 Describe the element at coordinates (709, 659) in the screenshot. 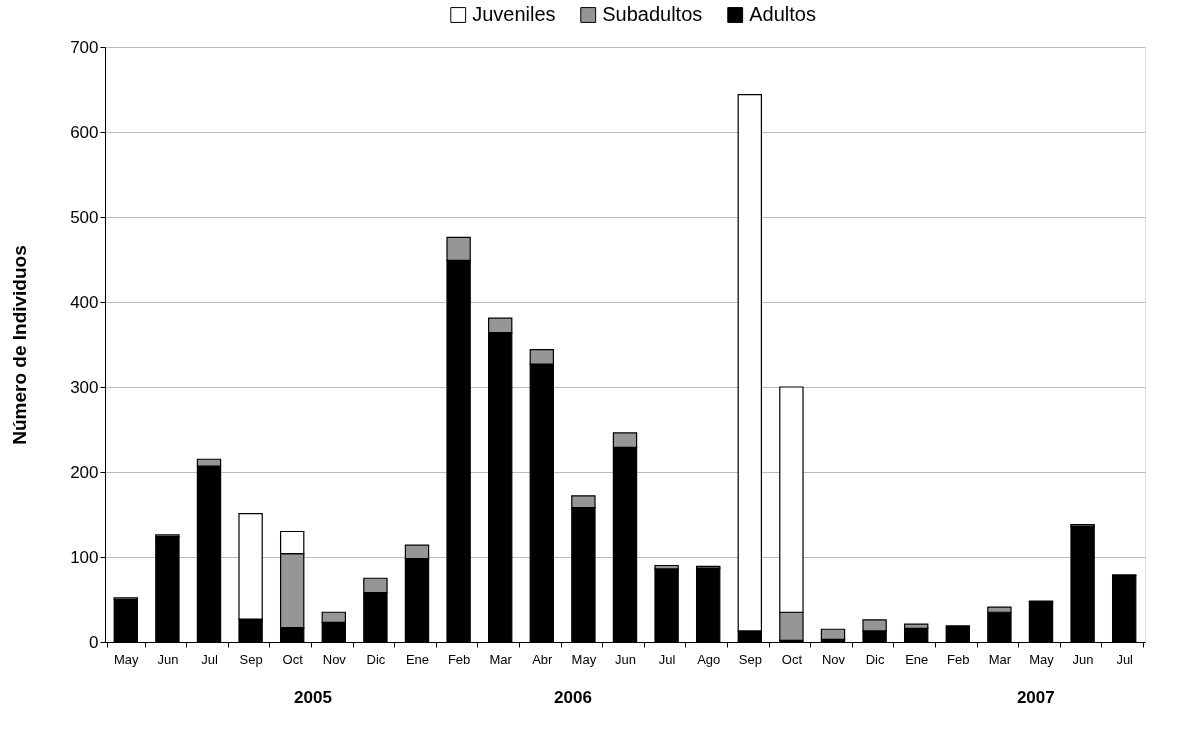

I see `x-tick-label: Ago` at that location.